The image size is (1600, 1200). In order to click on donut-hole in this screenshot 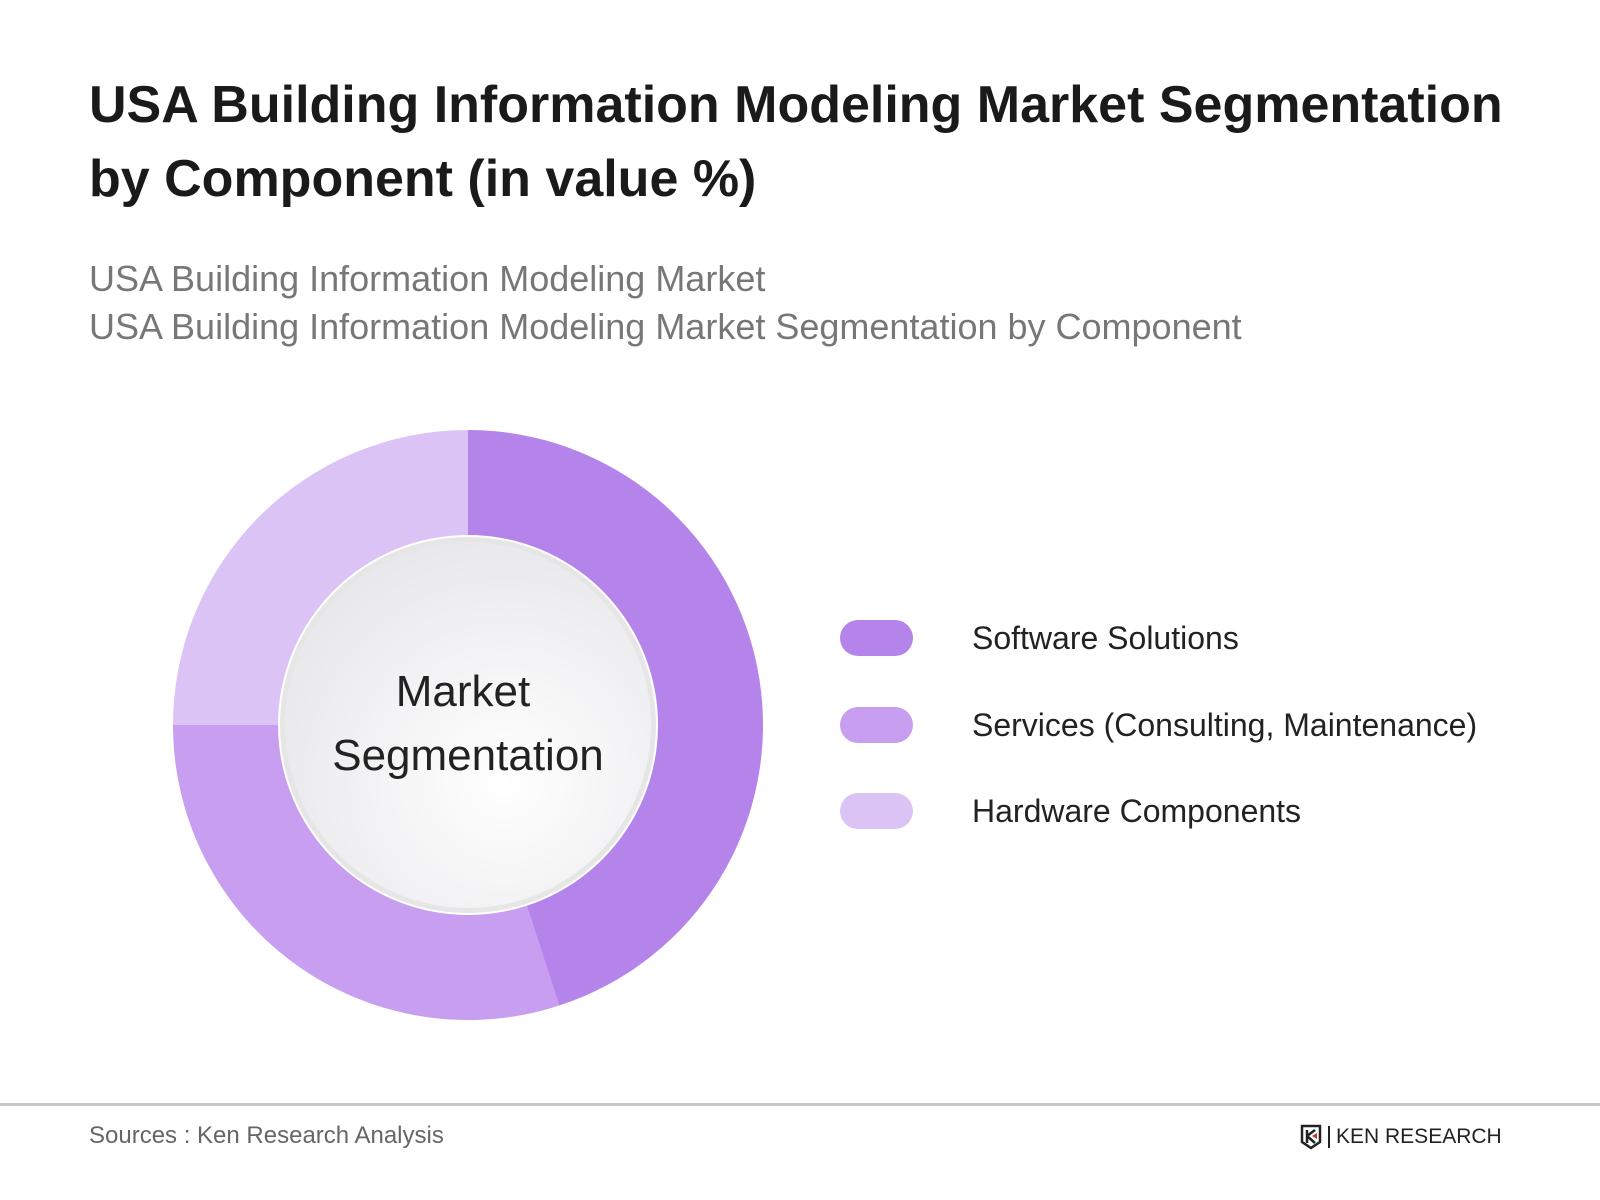, I will do `click(468, 725)`.